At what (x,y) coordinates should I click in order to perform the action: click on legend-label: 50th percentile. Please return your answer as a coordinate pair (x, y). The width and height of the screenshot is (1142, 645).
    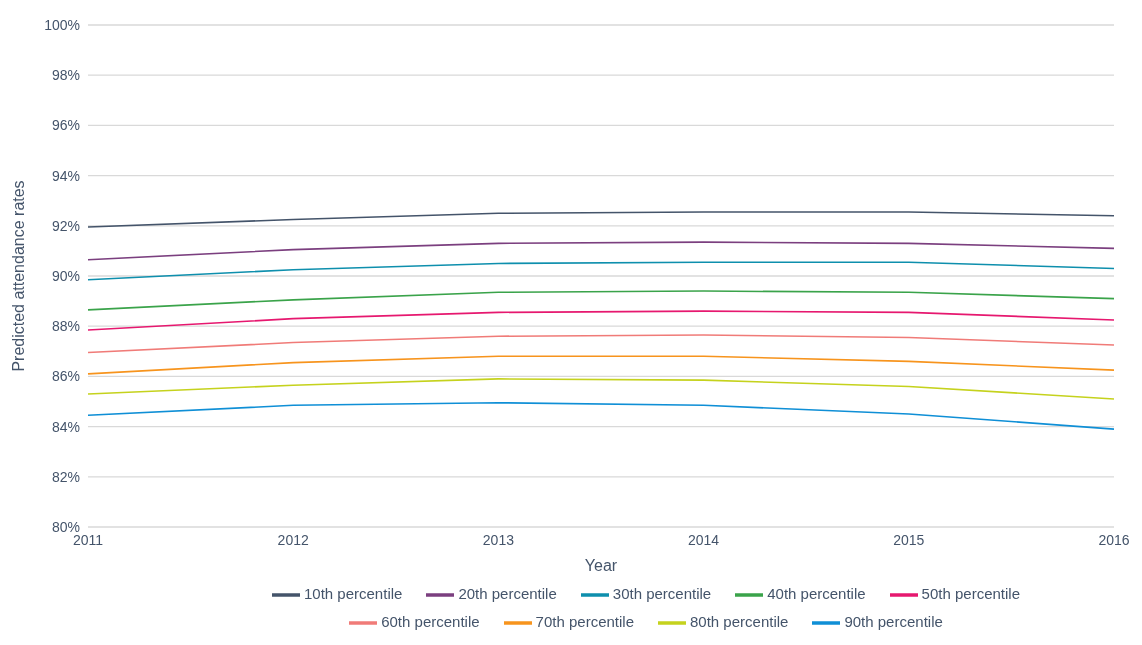
    Looking at the image, I should click on (971, 593).